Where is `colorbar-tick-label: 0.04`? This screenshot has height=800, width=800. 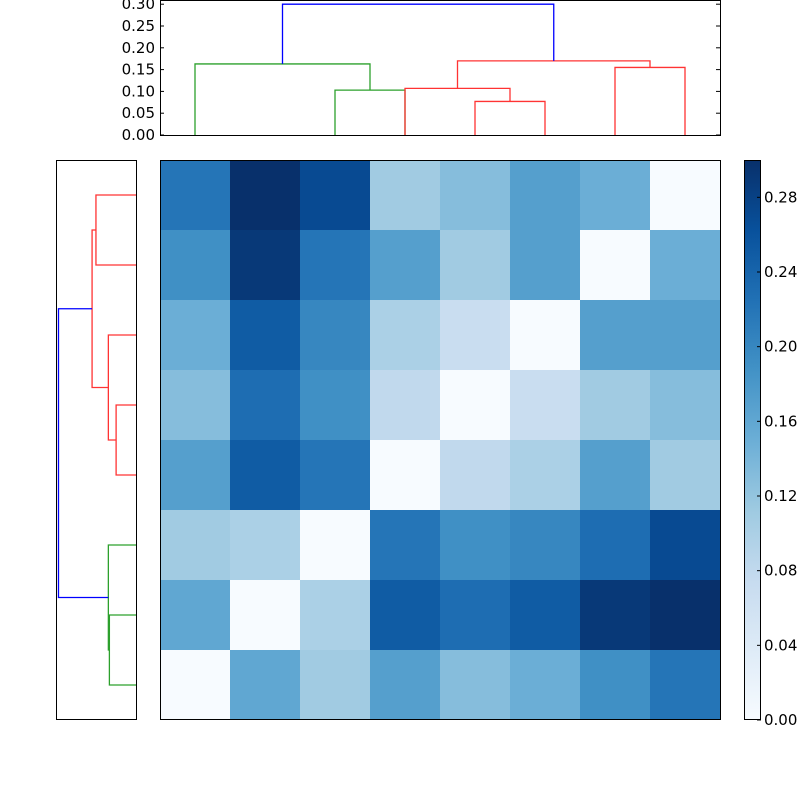
colorbar-tick-label: 0.04 is located at coordinates (780, 645).